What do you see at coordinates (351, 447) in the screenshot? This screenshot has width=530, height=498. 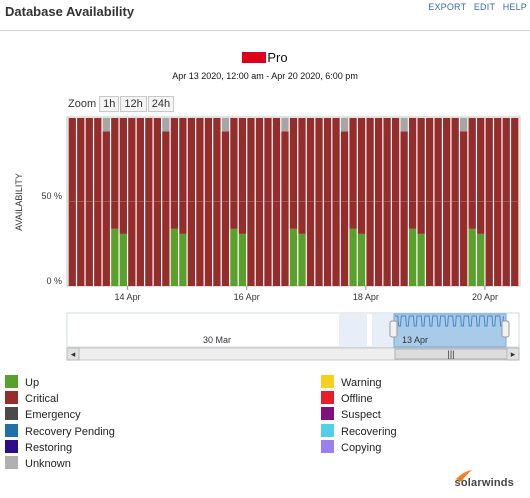 I see `legend-item-copying: Copying` at bounding box center [351, 447].